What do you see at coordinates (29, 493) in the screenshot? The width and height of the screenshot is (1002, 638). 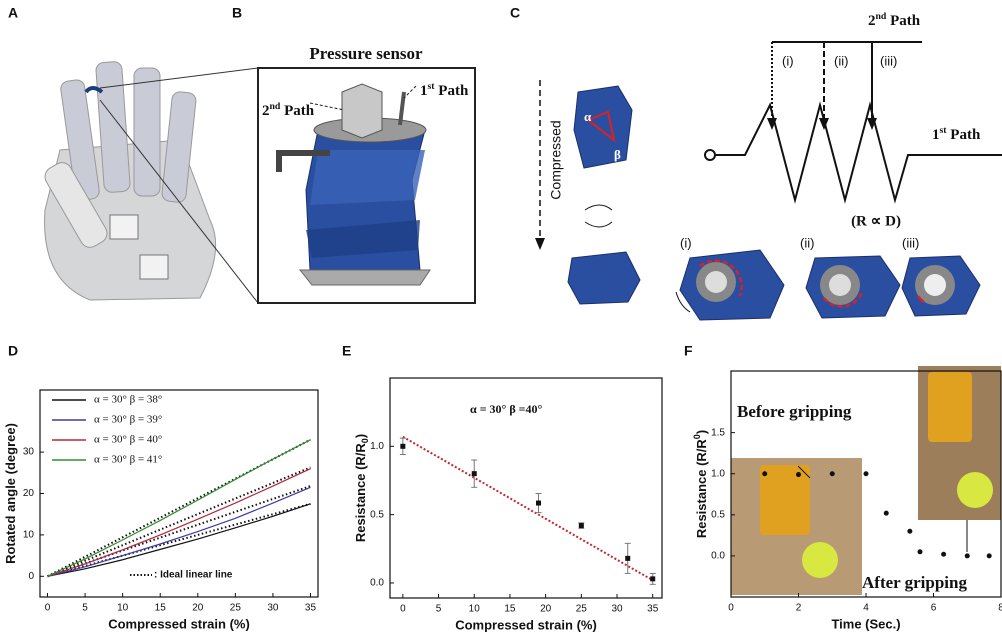 I see `y-tick-label: 20` at bounding box center [29, 493].